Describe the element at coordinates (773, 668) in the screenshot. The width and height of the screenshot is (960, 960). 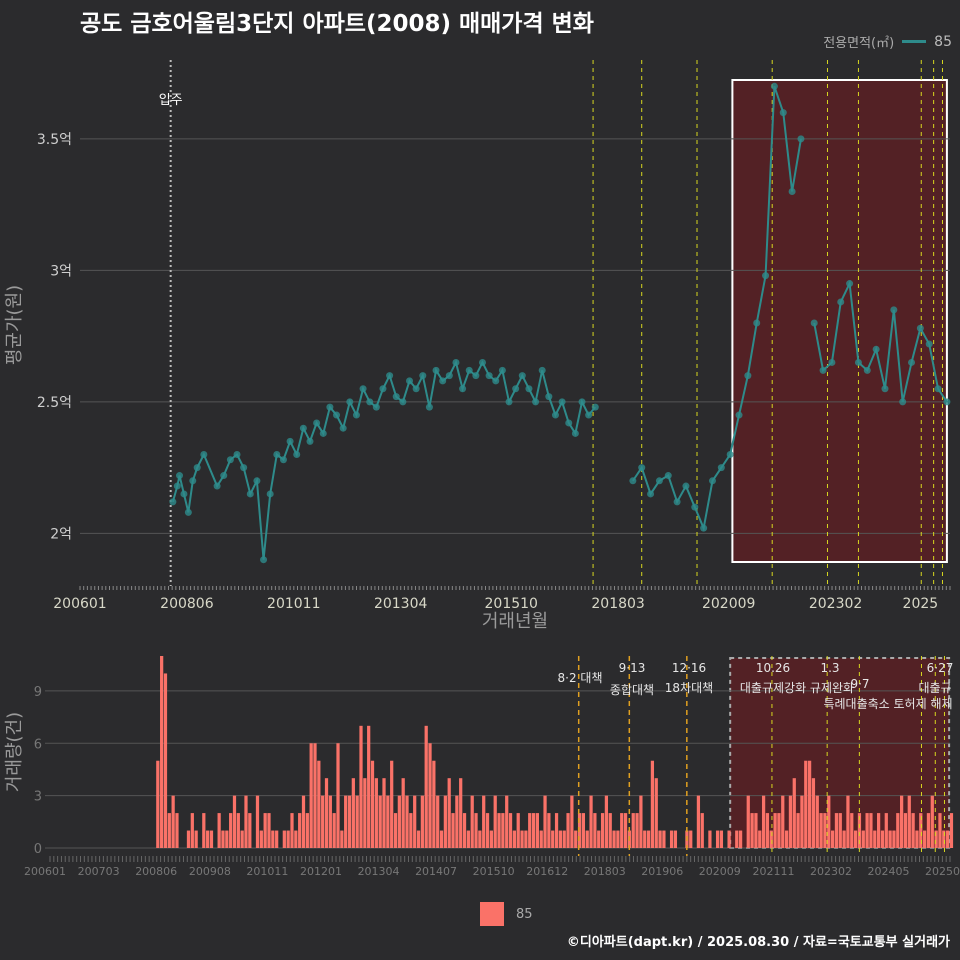
I see `policy-annotation: 10.26` at that location.